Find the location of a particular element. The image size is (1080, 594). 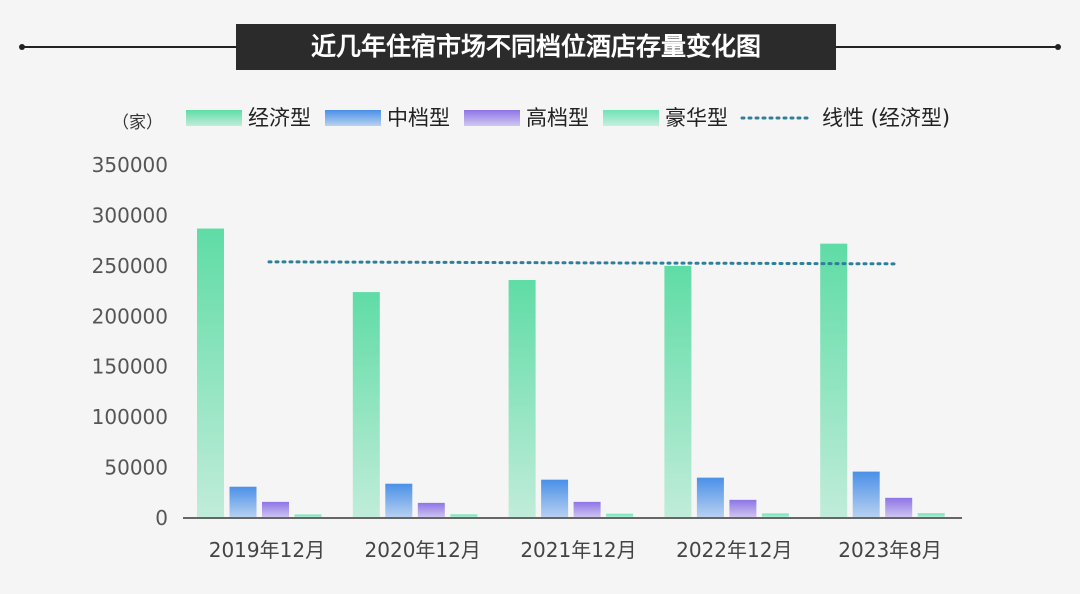

x-tick-label: 2021年12月 is located at coordinates (578, 550).